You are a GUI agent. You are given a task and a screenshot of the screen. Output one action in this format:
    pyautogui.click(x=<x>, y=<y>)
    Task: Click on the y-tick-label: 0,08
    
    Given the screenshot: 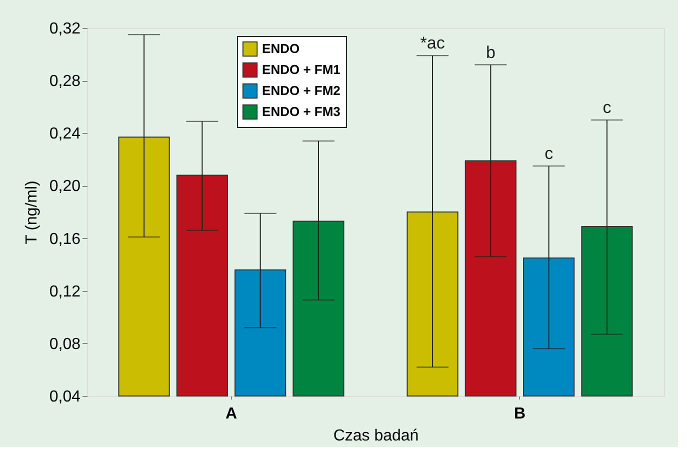 What is the action you would take?
    pyautogui.click(x=65, y=344)
    